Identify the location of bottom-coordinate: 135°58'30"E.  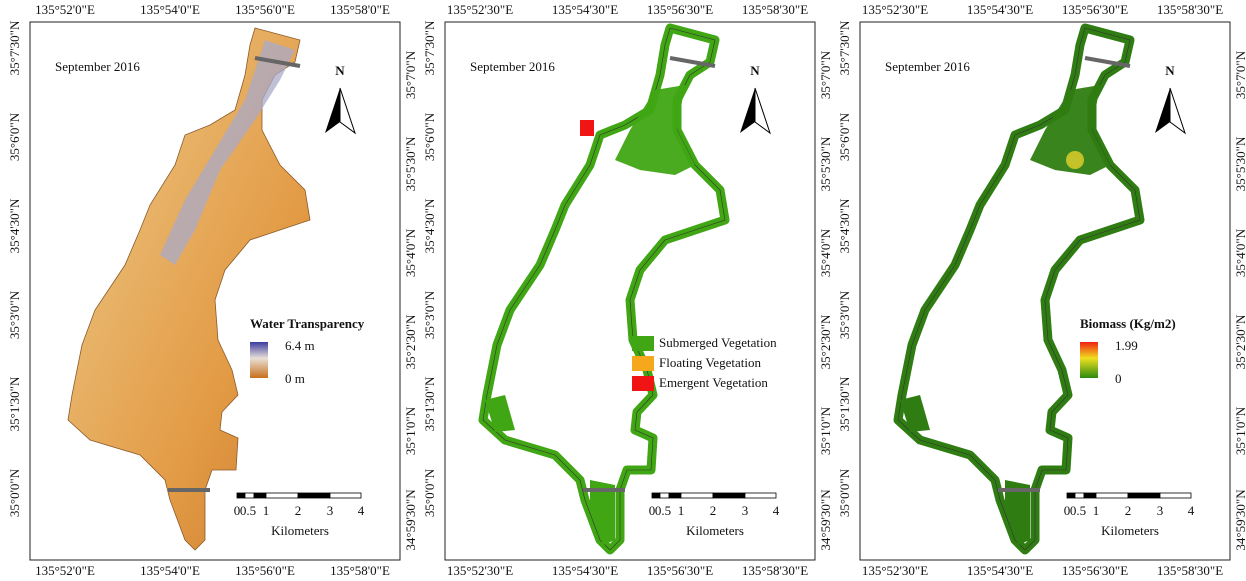
(1190, 570).